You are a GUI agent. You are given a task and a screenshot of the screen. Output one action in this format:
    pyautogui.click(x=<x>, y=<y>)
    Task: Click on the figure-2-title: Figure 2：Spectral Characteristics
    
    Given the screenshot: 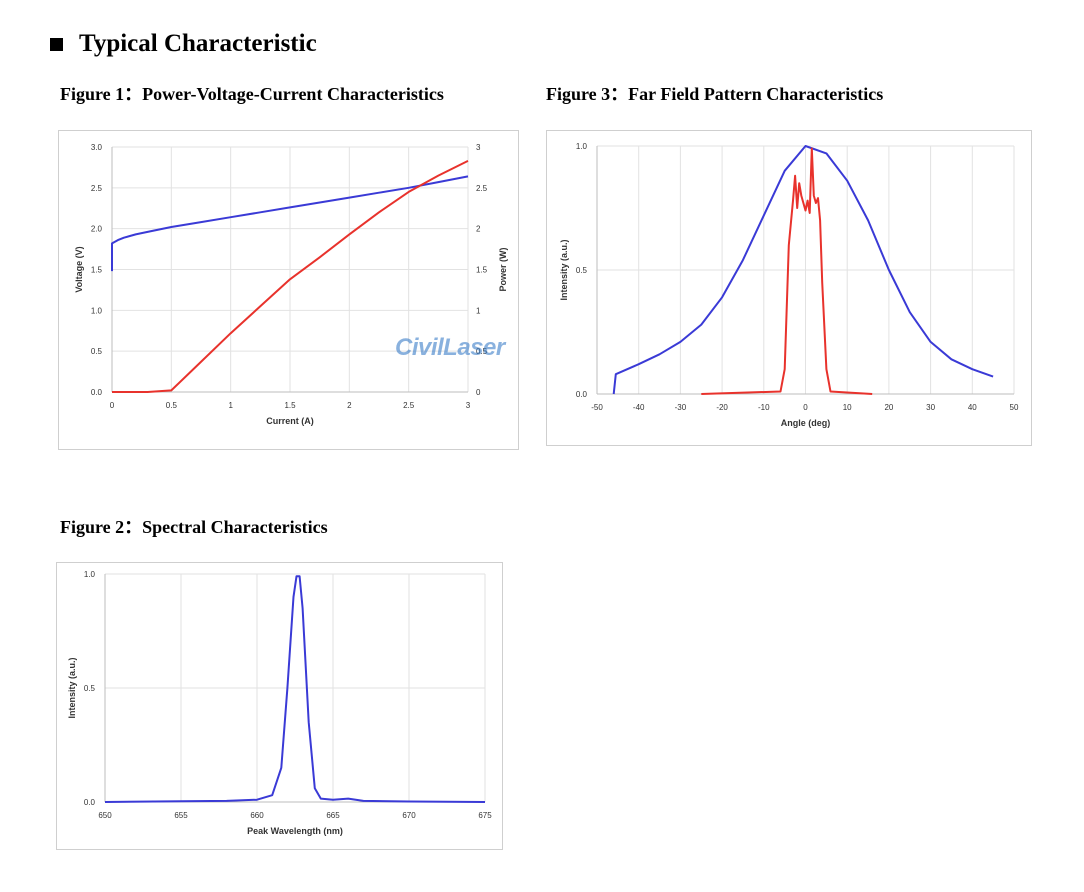 What is the action you would take?
    pyautogui.click(x=194, y=527)
    